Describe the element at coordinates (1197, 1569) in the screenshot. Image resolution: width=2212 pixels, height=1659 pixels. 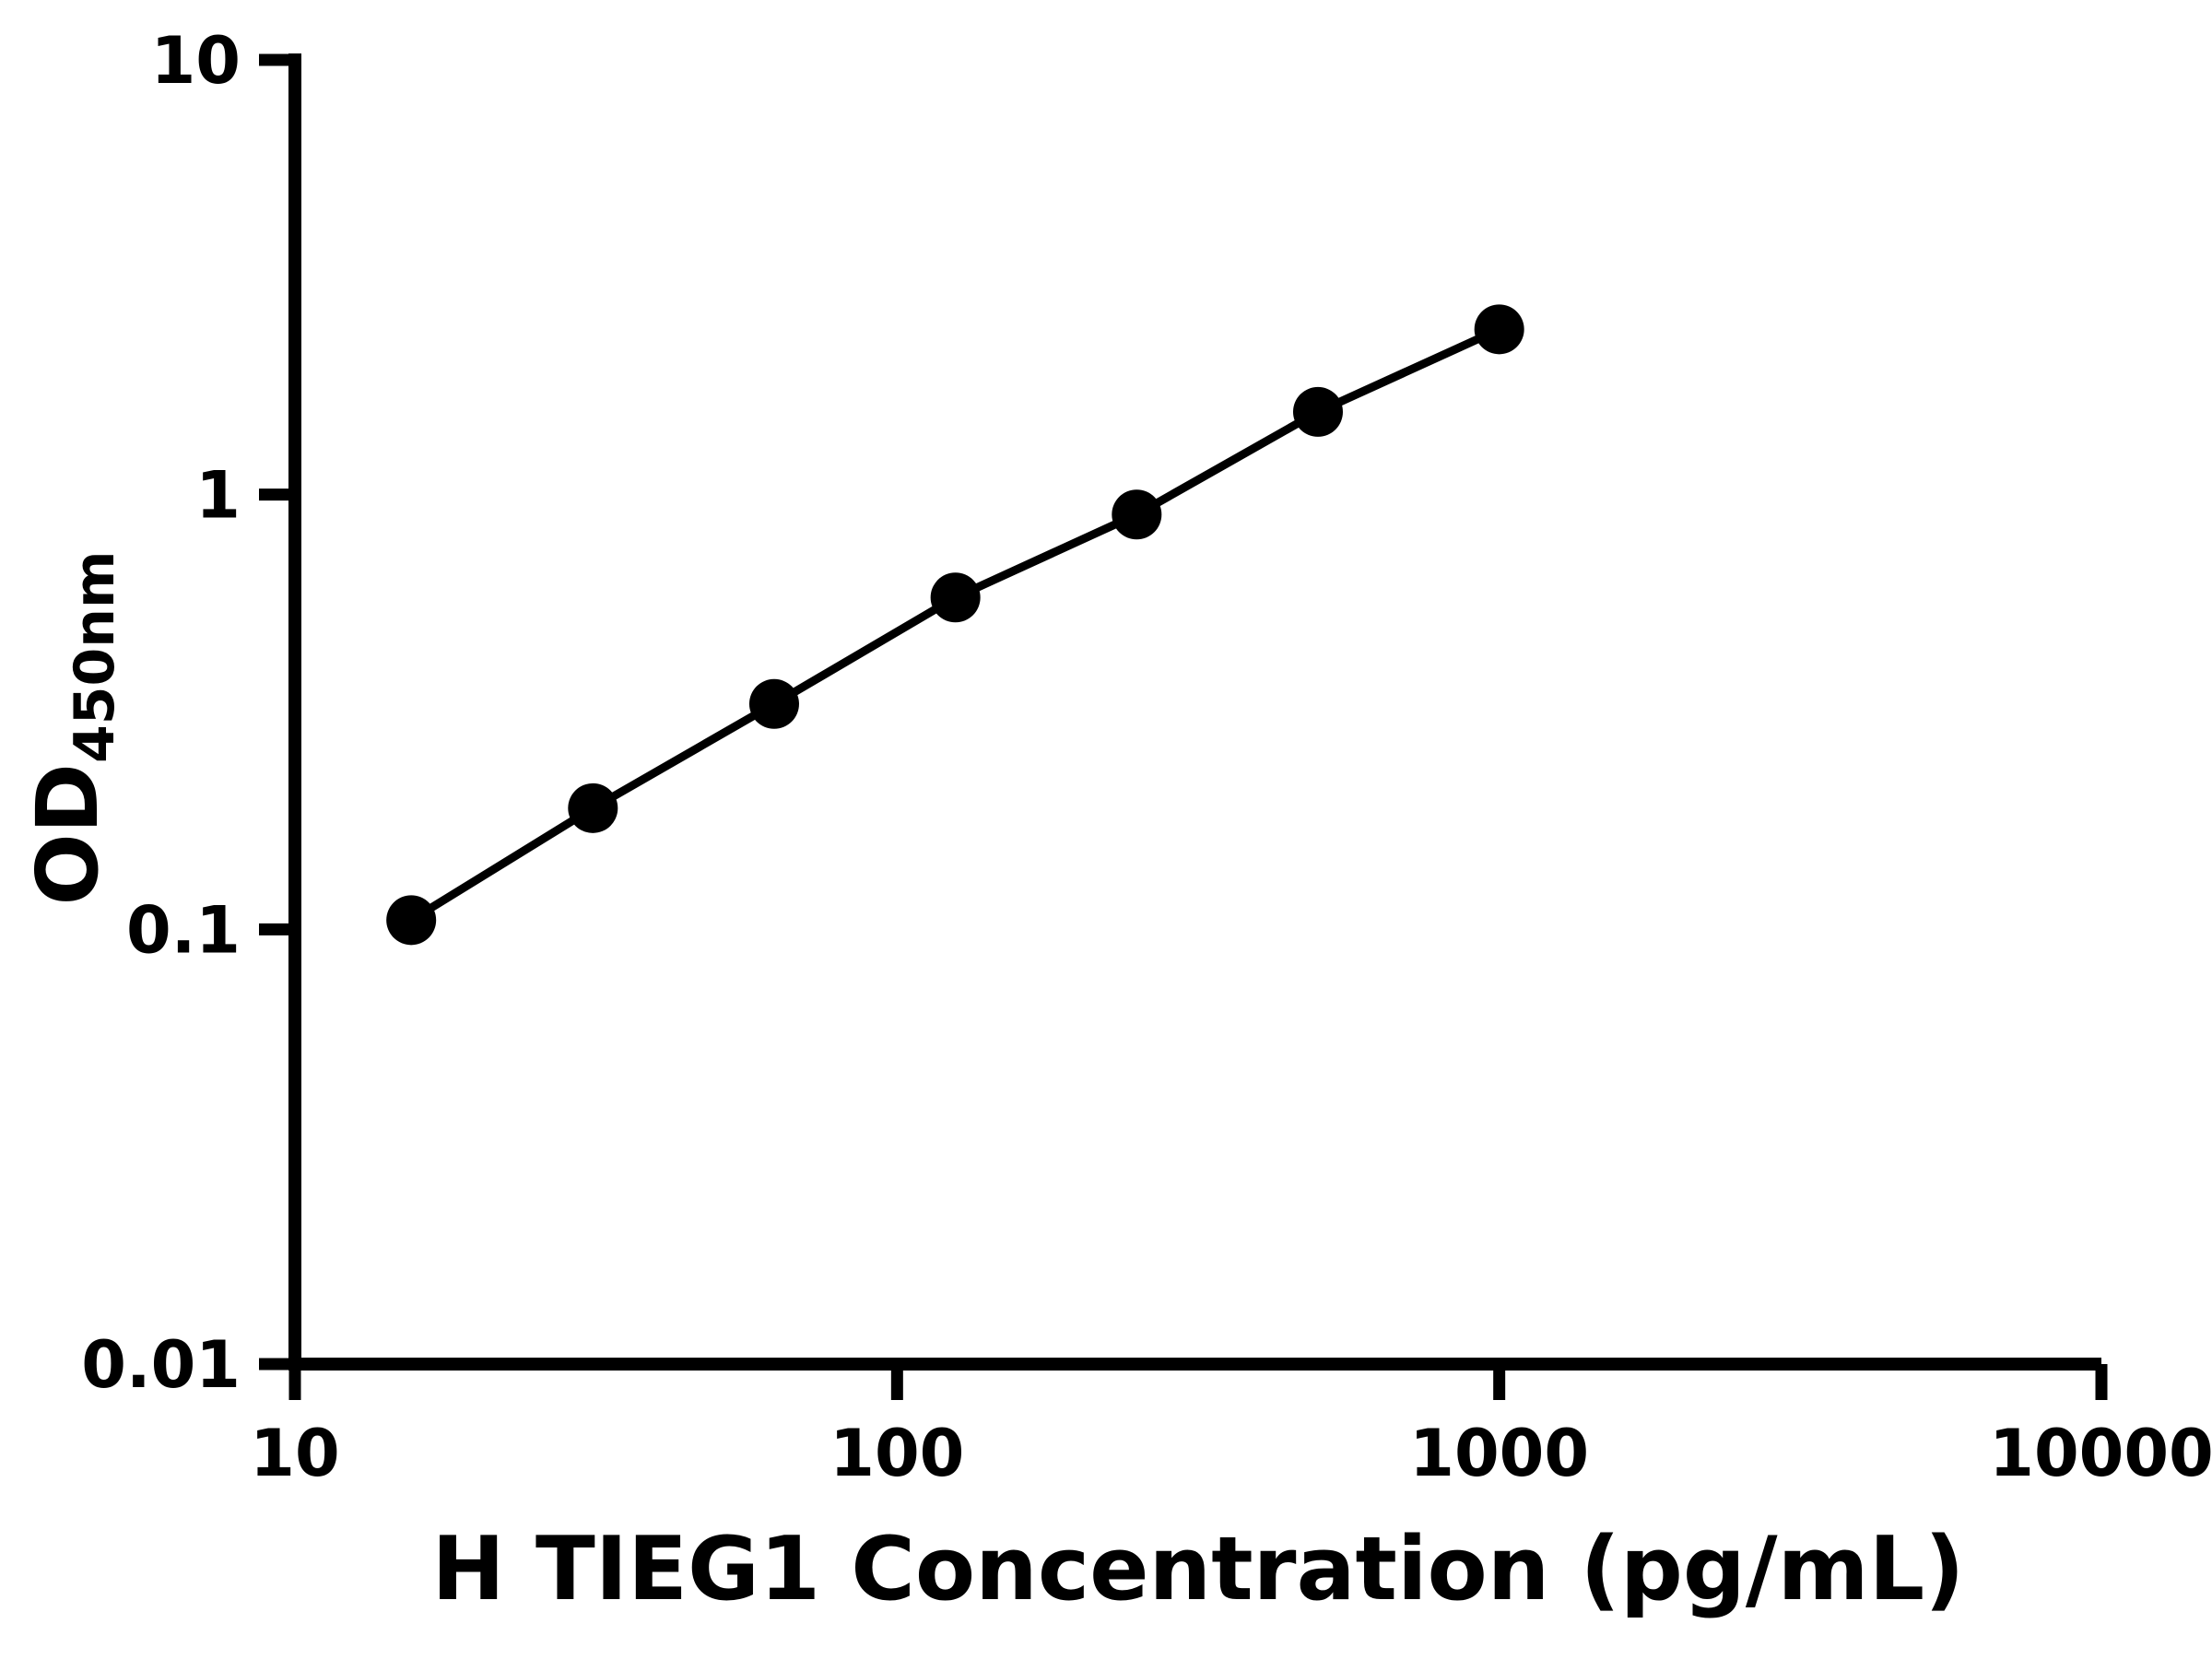
I see `x-axis-title: H TIEG1 Concentration (pg/mL)` at that location.